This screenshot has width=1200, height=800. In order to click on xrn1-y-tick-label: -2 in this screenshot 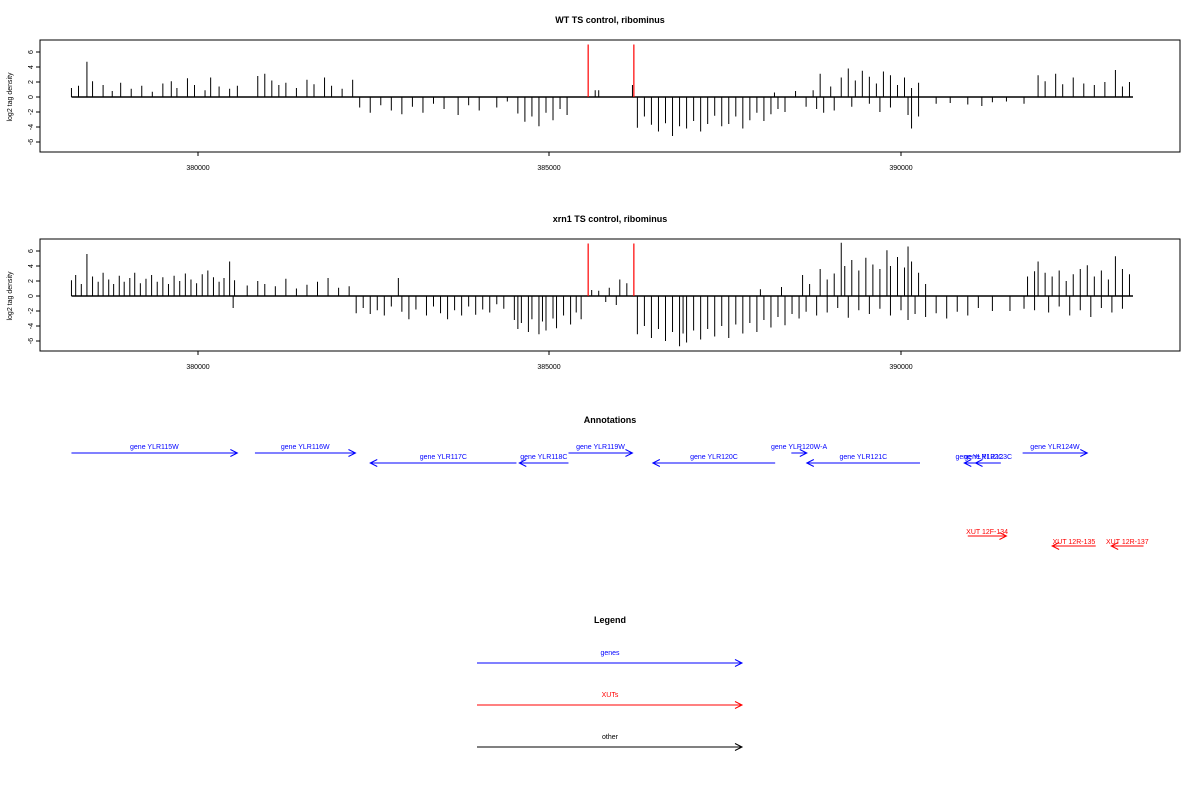, I will do `click(31, 311)`.